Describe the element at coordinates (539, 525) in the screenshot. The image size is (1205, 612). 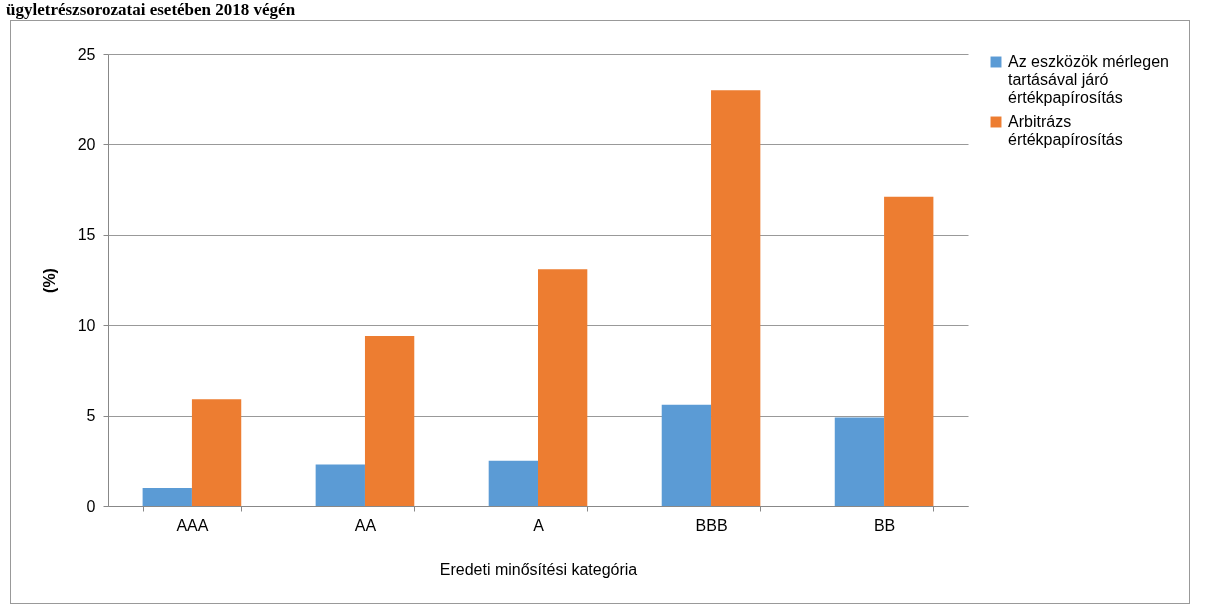
I see `x-tick-label: A` at that location.